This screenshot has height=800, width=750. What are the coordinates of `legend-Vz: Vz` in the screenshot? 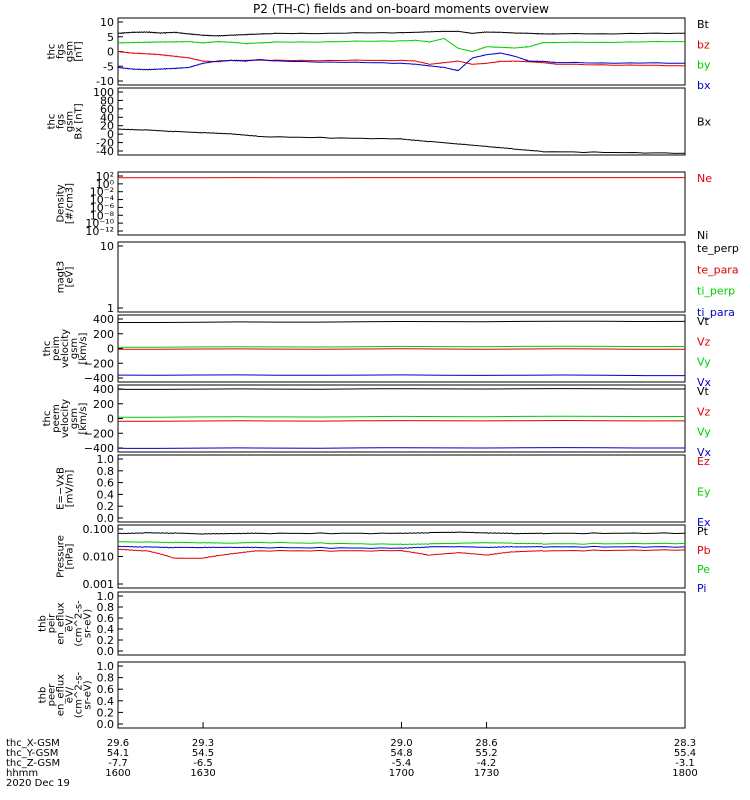 It's located at (704, 341).